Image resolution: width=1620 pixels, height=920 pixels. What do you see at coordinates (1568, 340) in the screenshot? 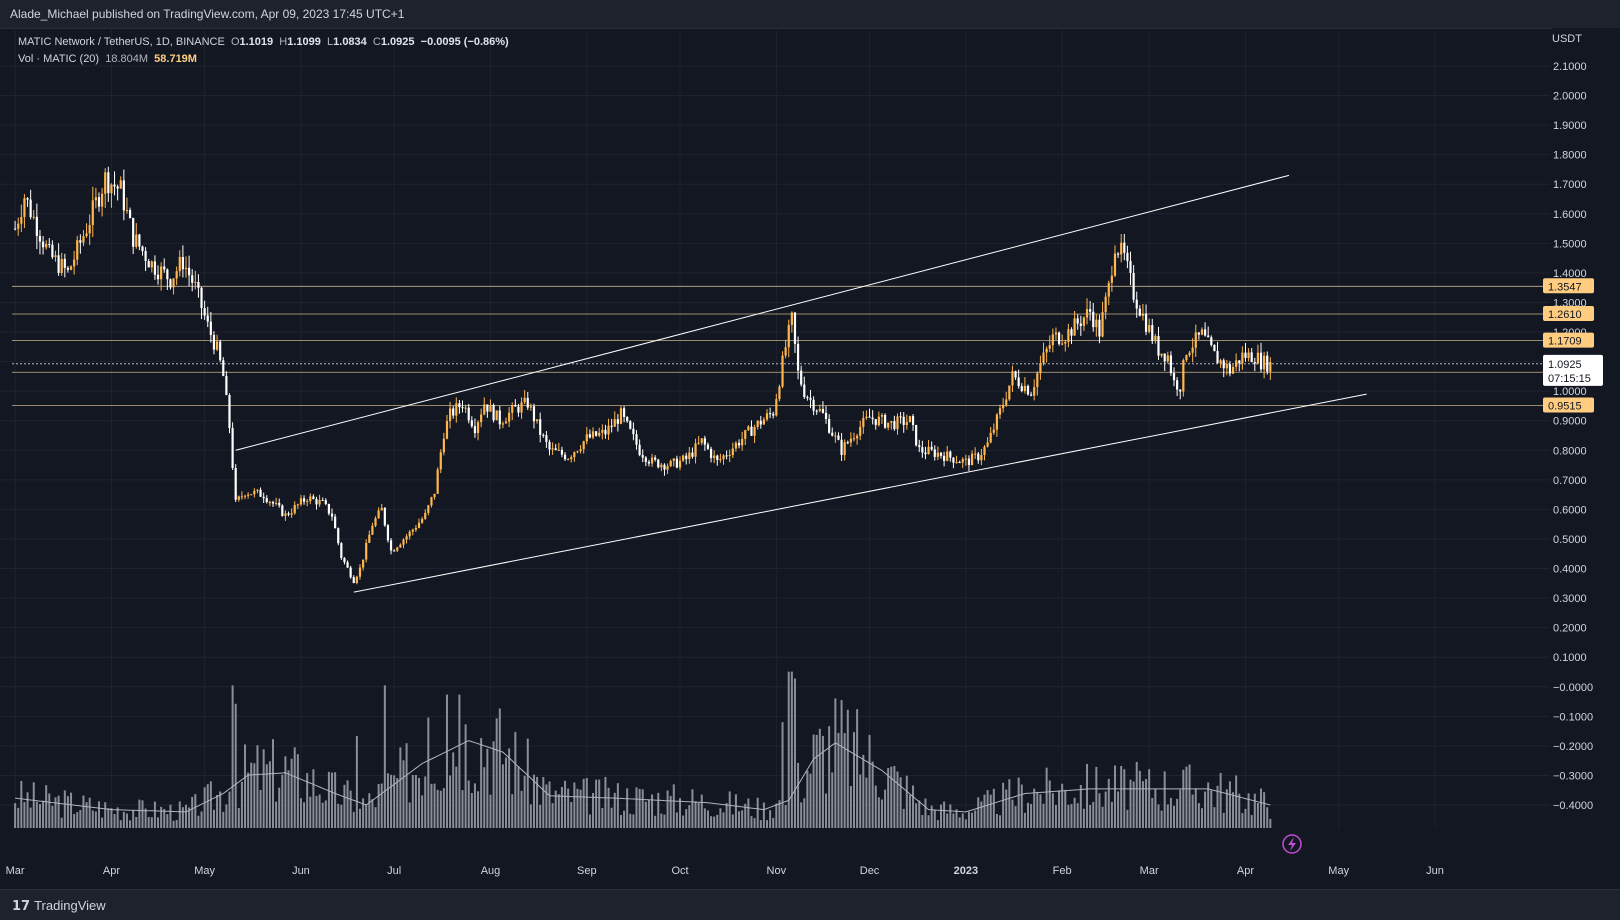
I see `level-price-label: 1.1709` at bounding box center [1568, 340].